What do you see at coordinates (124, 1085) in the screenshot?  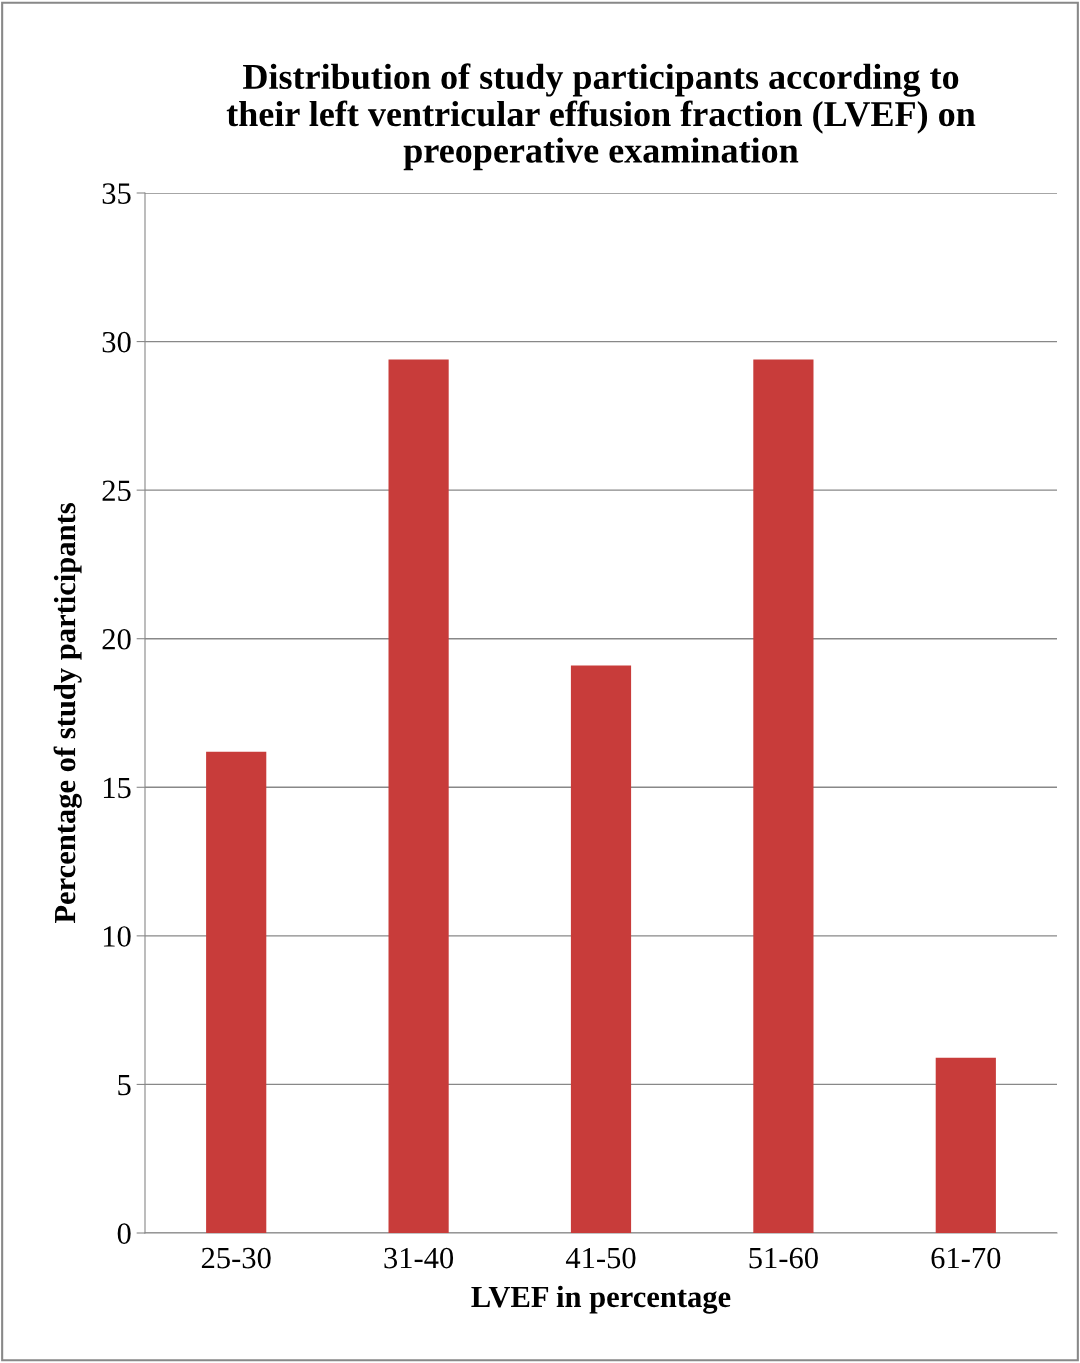 I see `y-tick-label: 5` at bounding box center [124, 1085].